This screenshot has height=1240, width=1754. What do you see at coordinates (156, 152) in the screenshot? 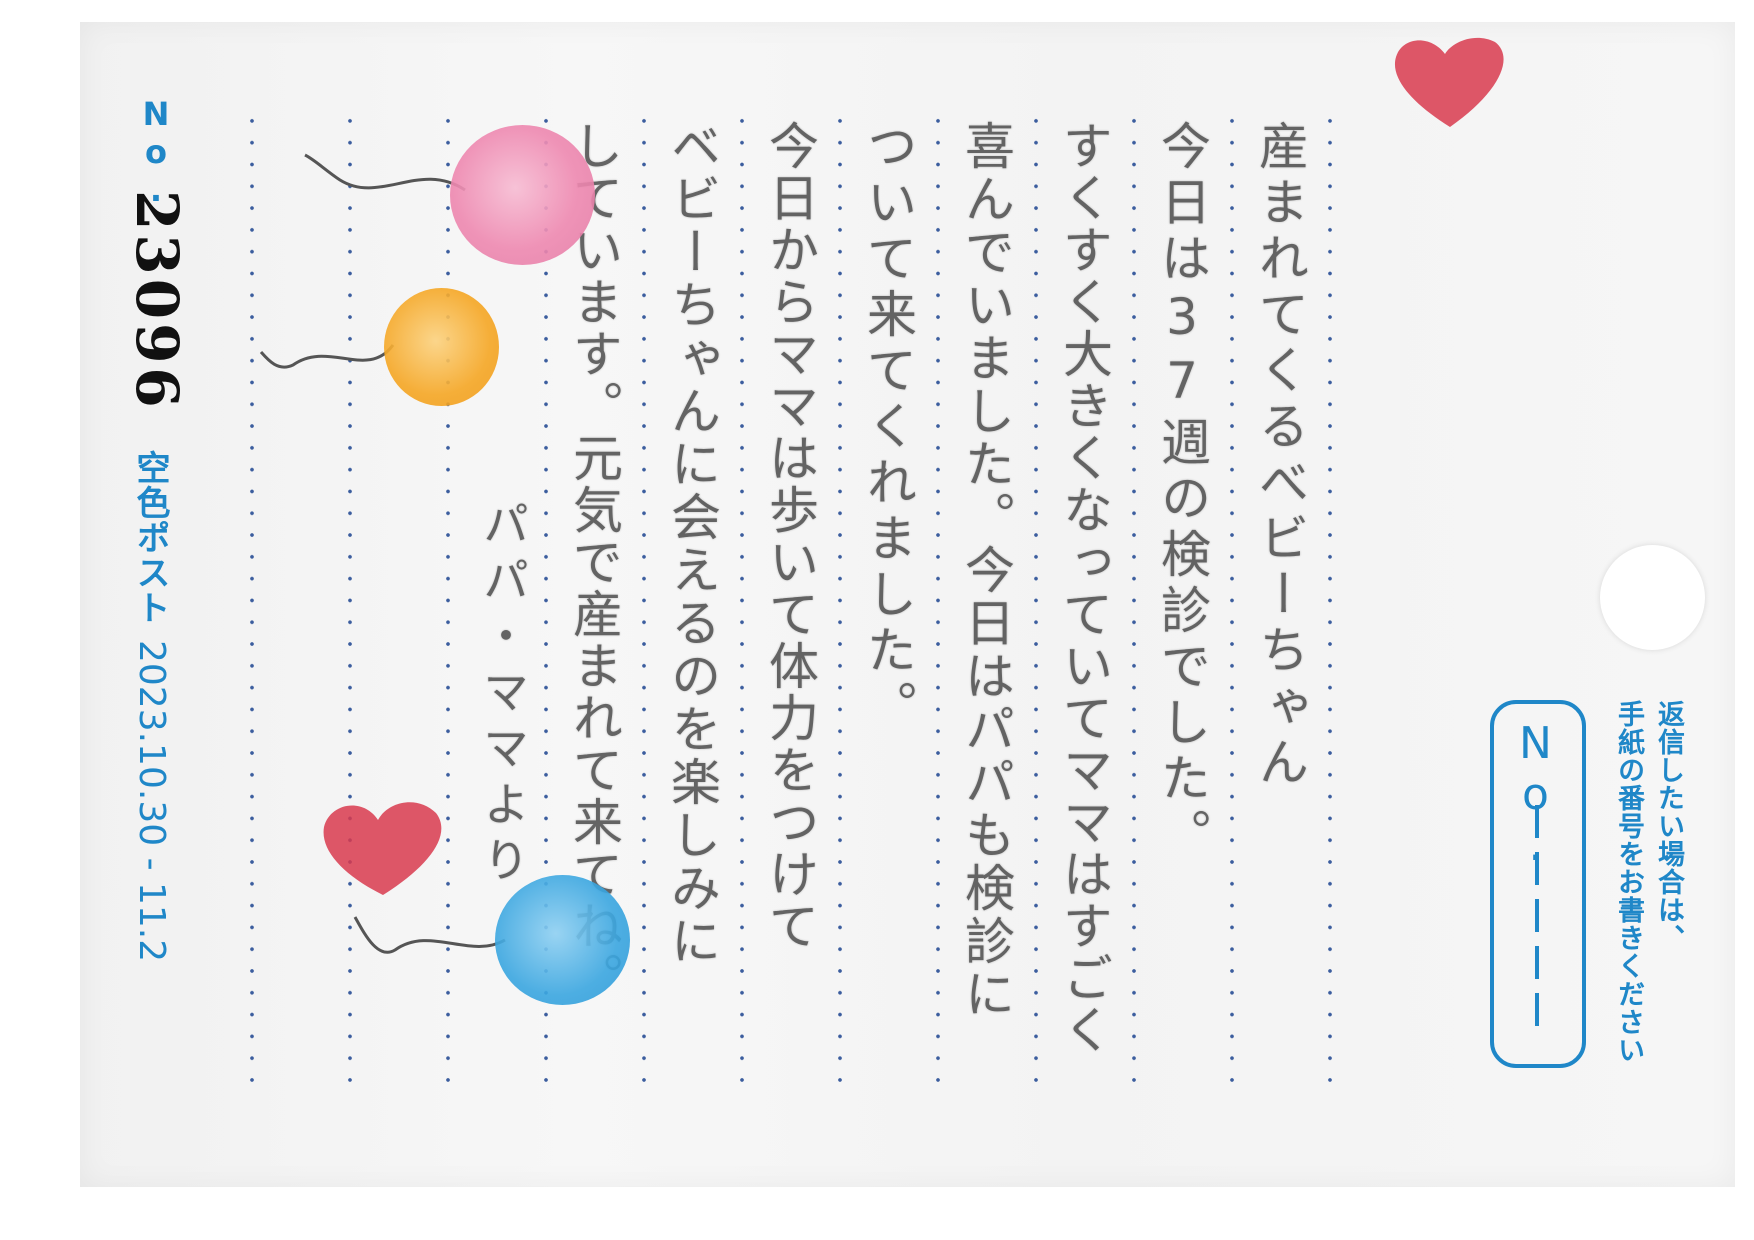
I see `serial-no-label: No.` at bounding box center [156, 152].